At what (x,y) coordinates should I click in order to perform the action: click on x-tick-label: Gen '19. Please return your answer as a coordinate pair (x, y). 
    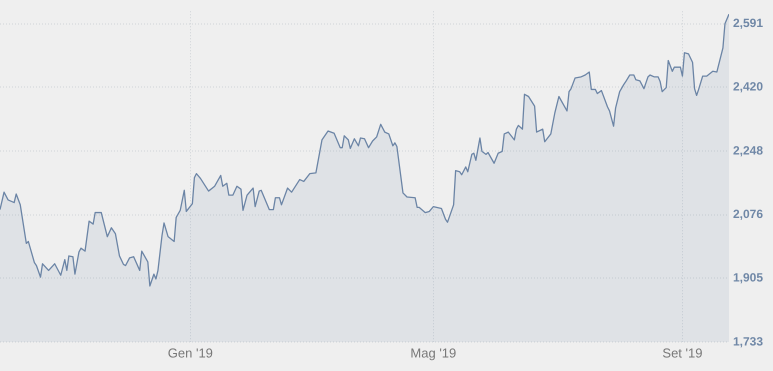
    Looking at the image, I should click on (190, 352).